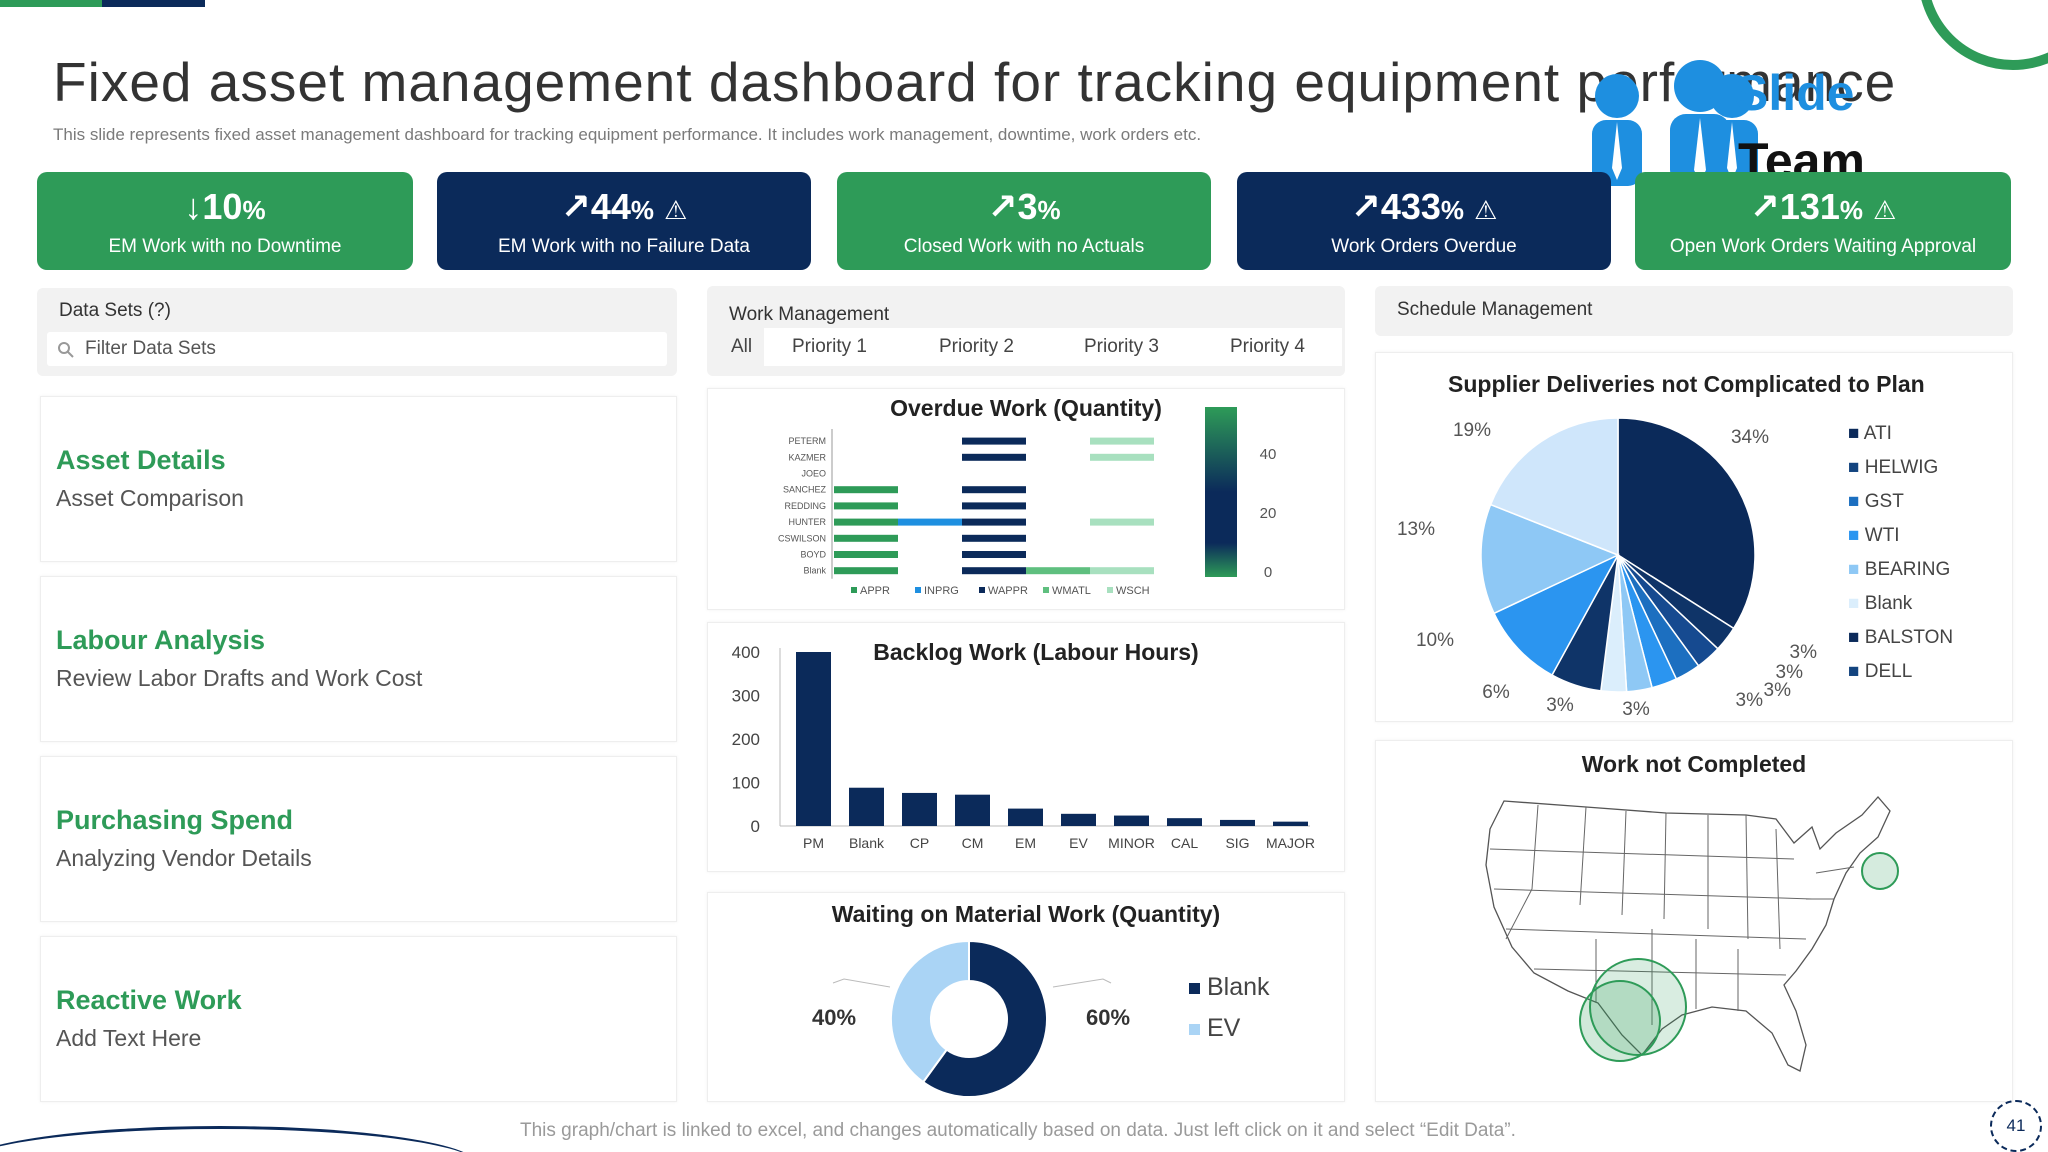 Image resolution: width=2048 pixels, height=1152 pixels. What do you see at coordinates (829, 346) in the screenshot?
I see `tab-priority-1: Priority 1` at bounding box center [829, 346].